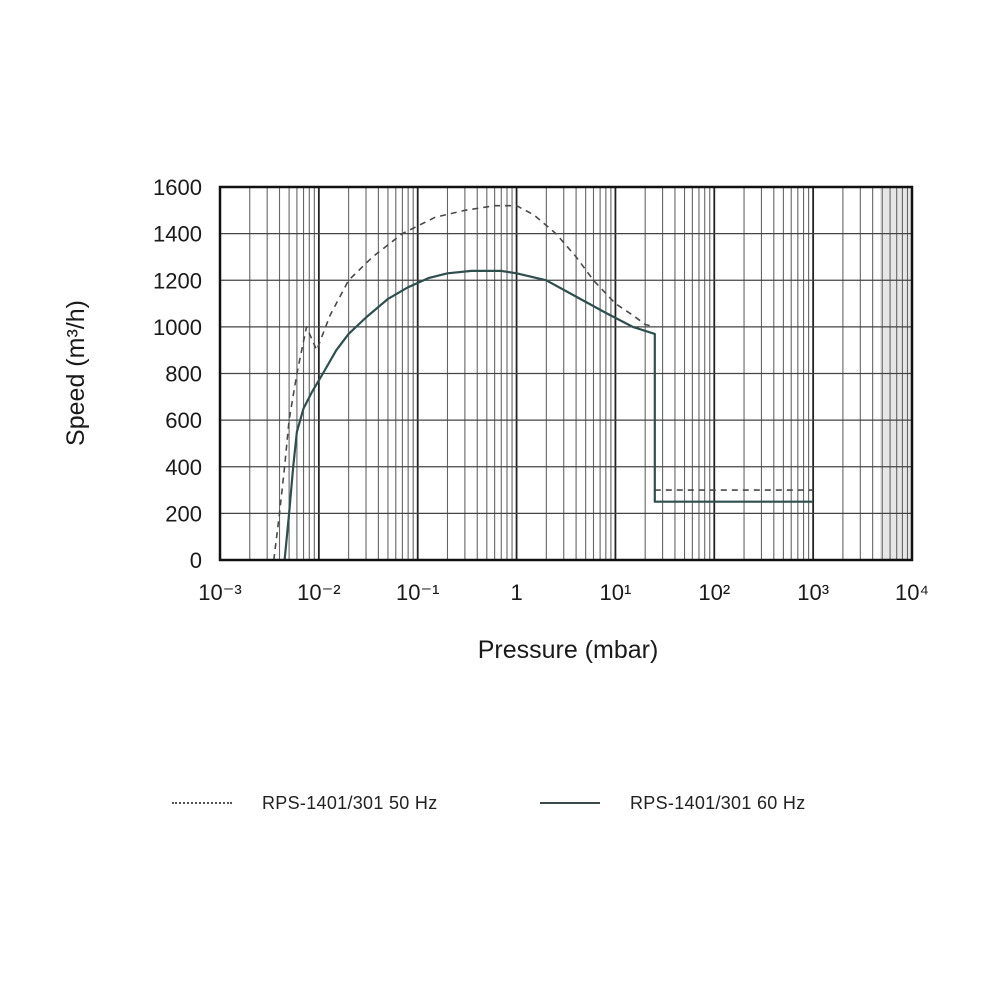 The image size is (1000, 1000). What do you see at coordinates (196, 560) in the screenshot?
I see `y-tick-label: 0` at bounding box center [196, 560].